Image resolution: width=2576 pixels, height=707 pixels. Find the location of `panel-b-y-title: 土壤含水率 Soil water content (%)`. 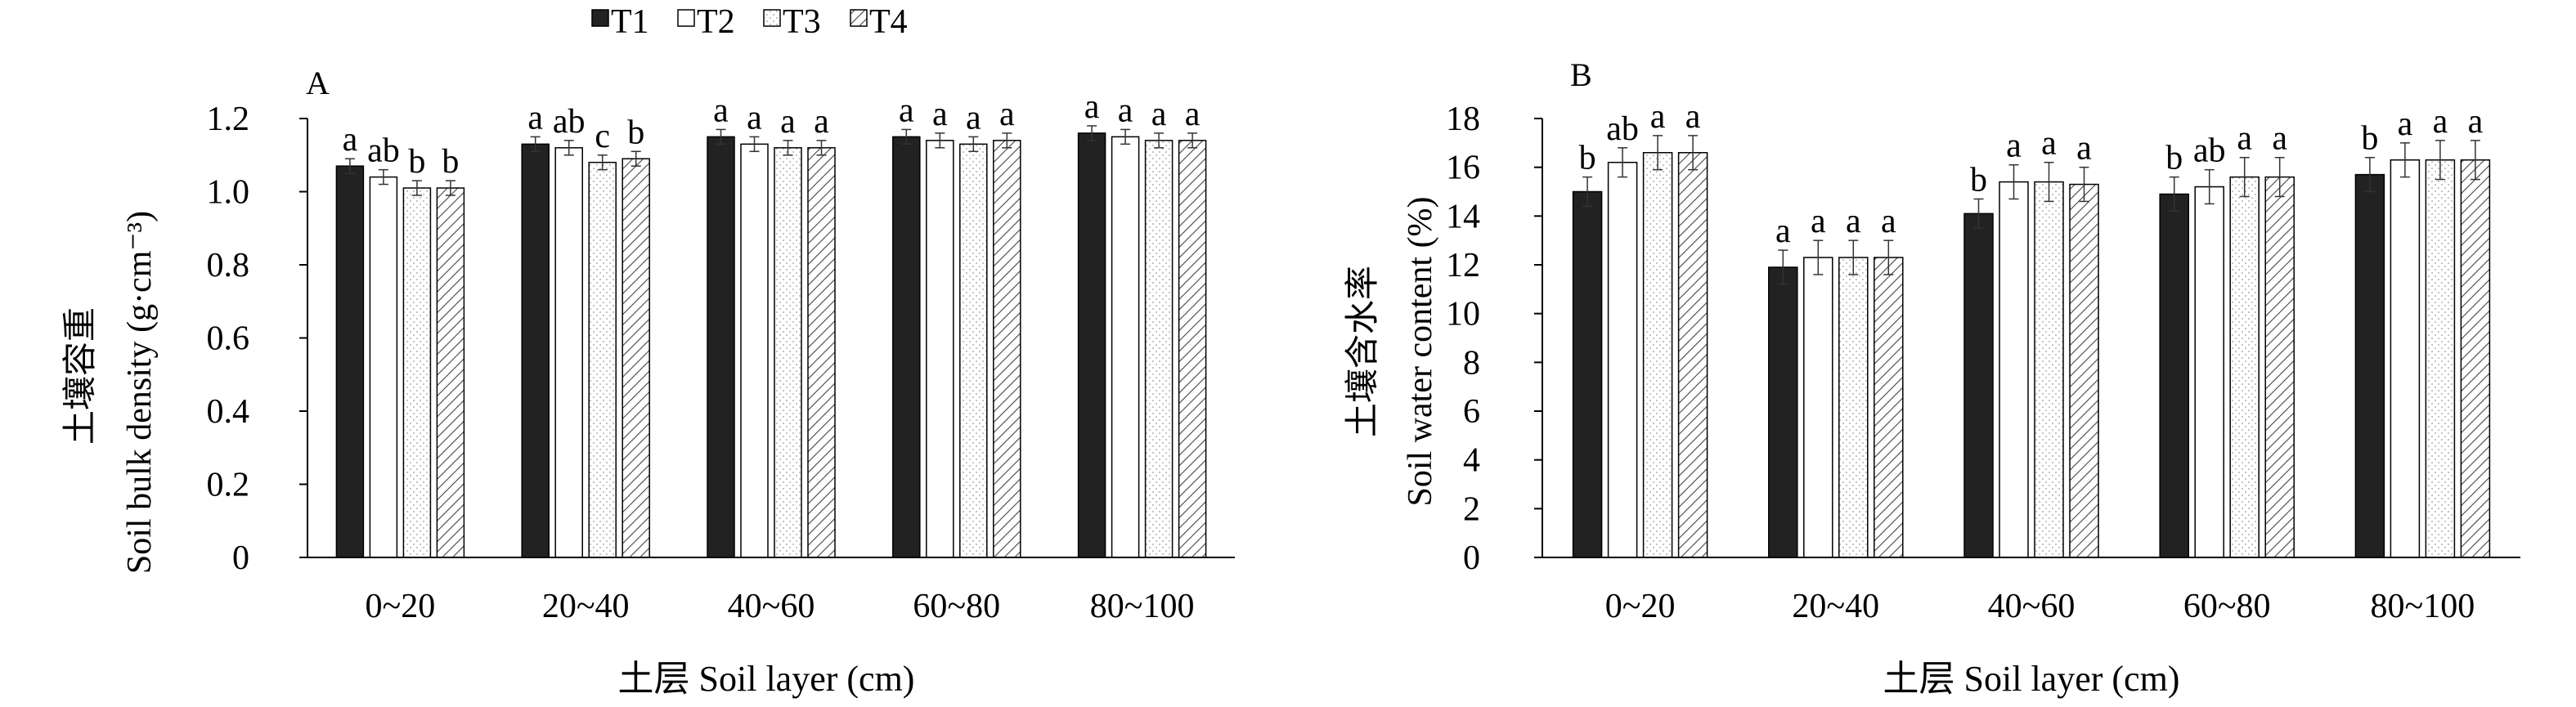

panel-b-y-title: 土壤含水率 Soil water content (%) is located at coordinates (1391, 351).